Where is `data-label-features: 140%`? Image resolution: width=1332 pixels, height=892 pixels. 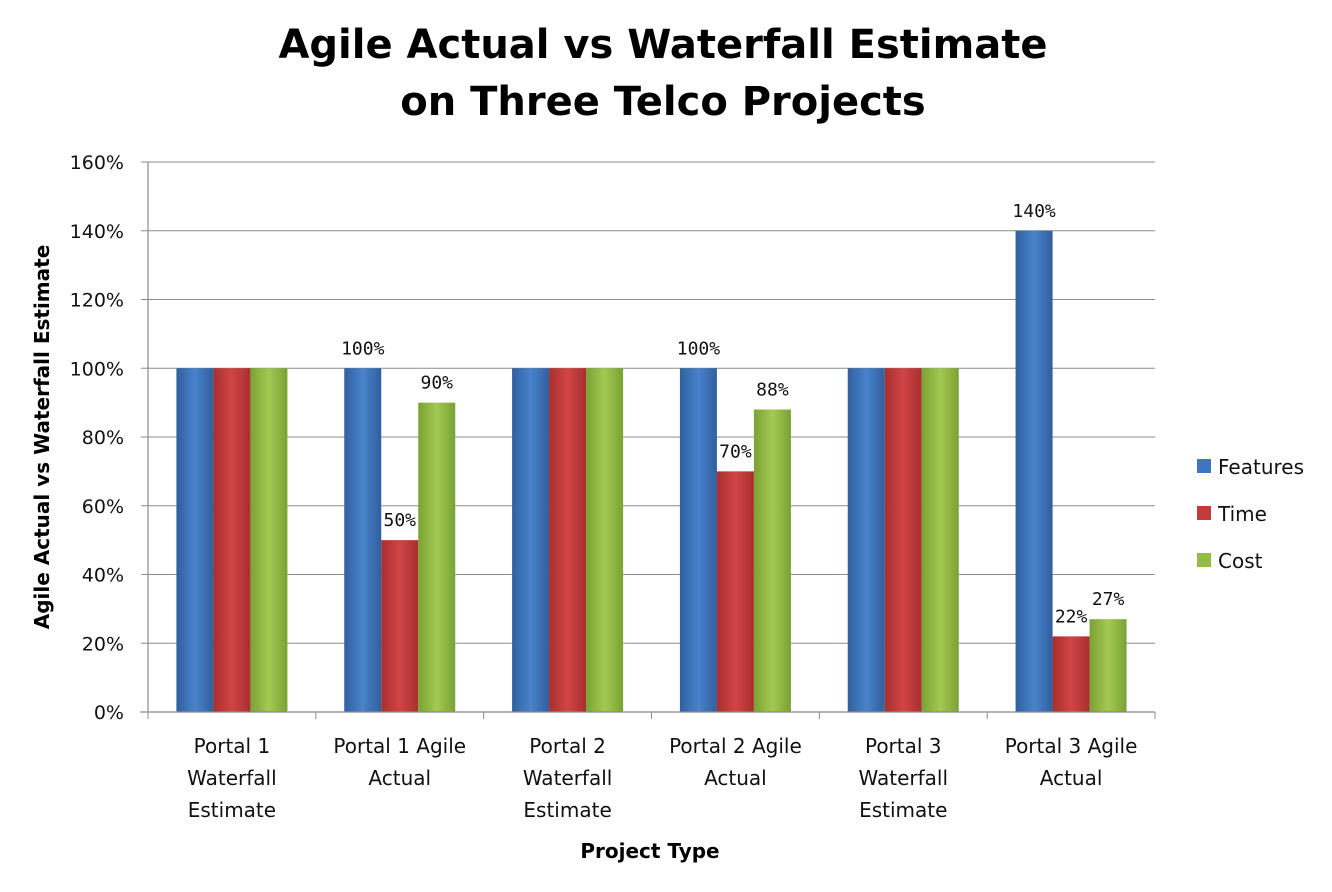 data-label-features: 140% is located at coordinates (1034, 211).